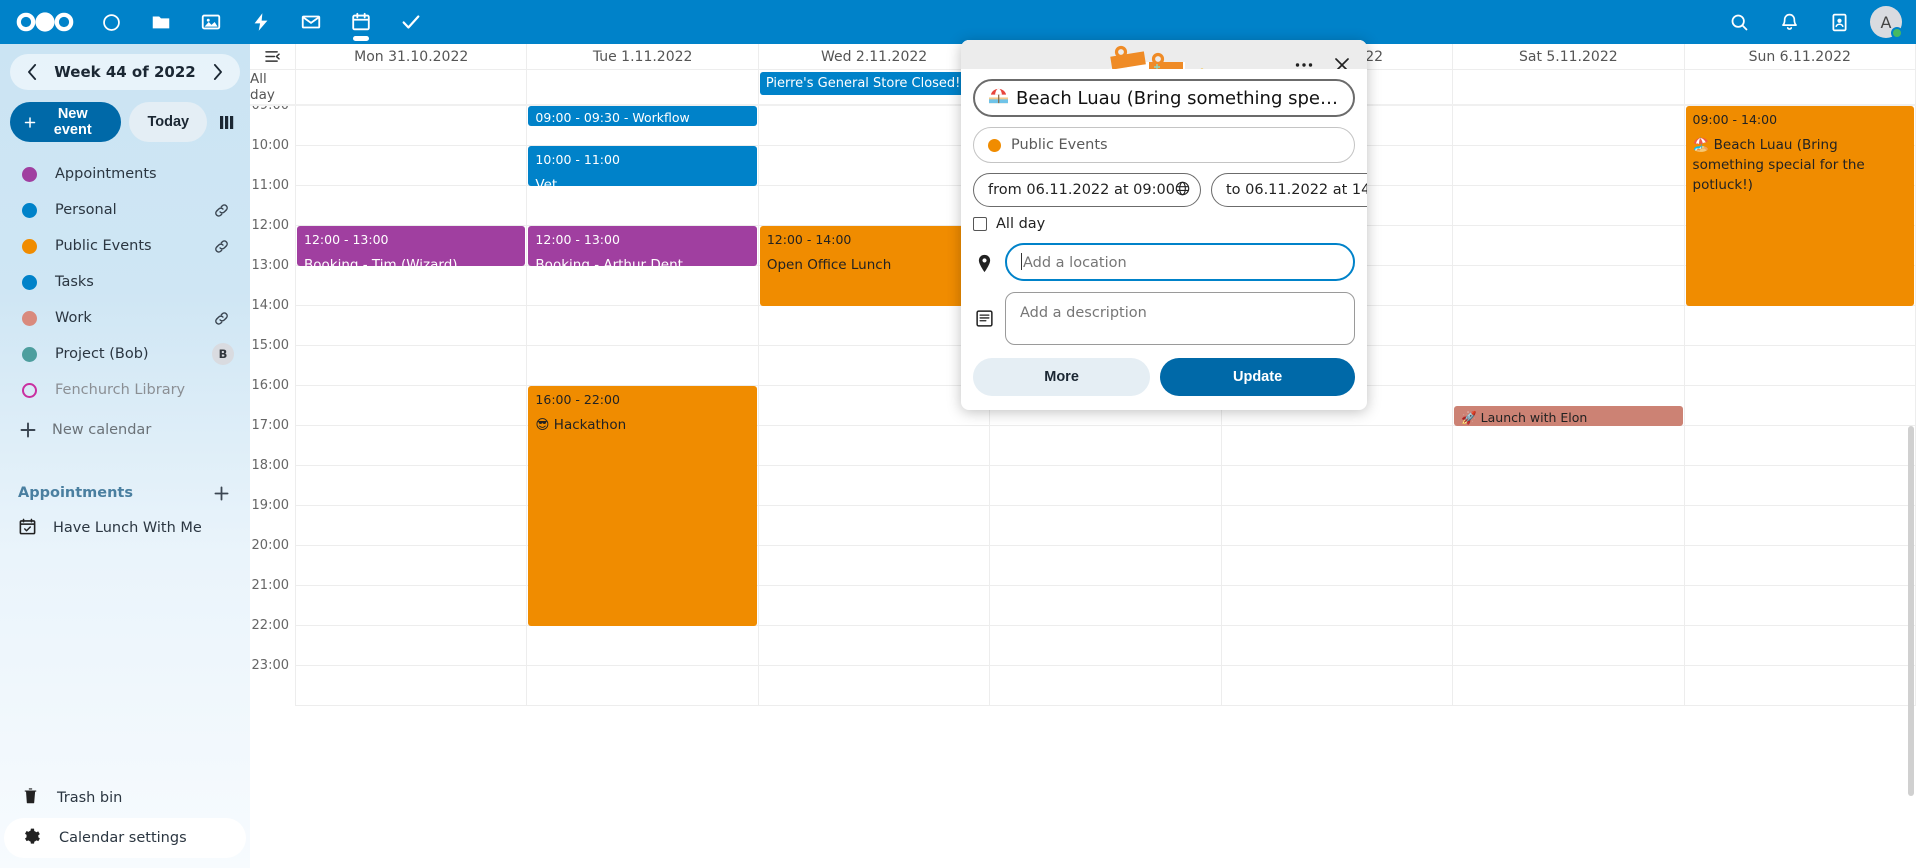  What do you see at coordinates (874, 83) in the screenshot?
I see `all-day-event: Pierre's General Store Closed!` at bounding box center [874, 83].